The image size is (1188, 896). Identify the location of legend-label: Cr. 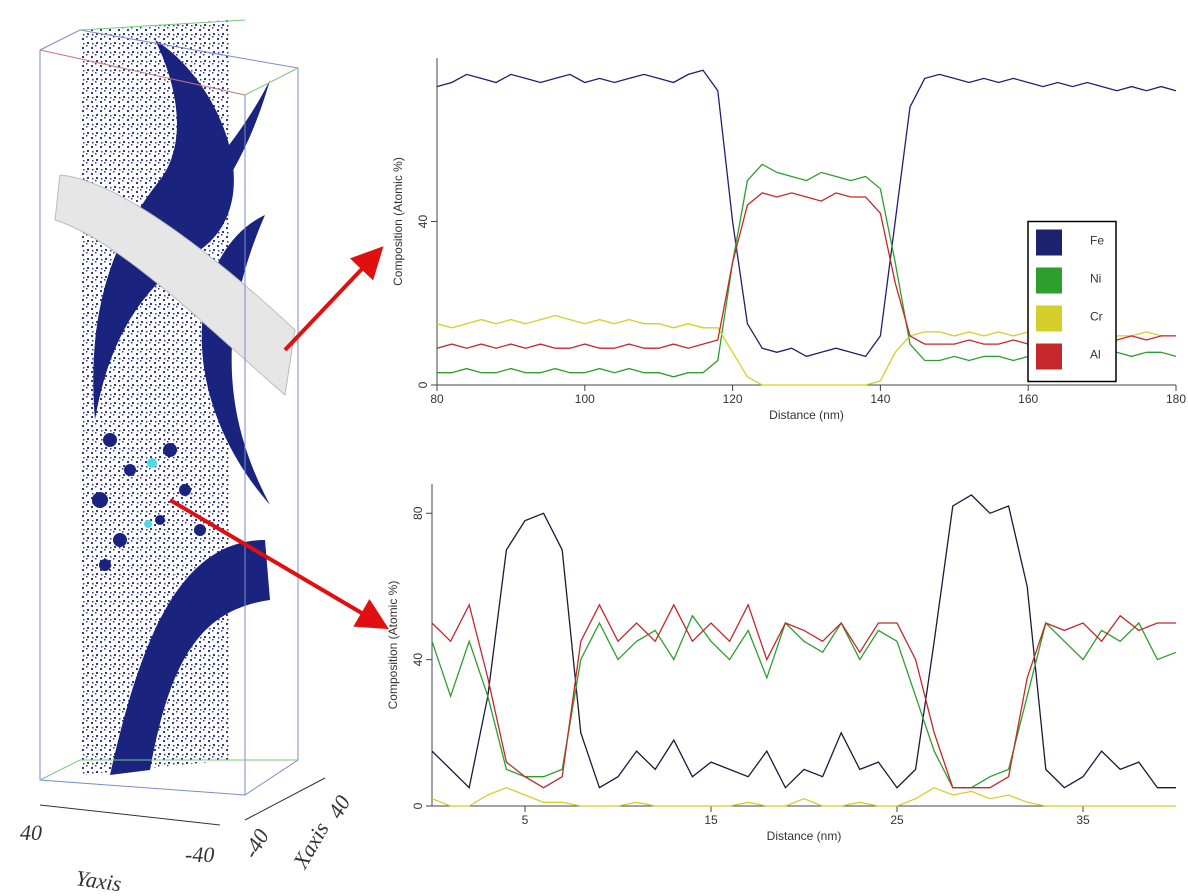
(1096, 317).